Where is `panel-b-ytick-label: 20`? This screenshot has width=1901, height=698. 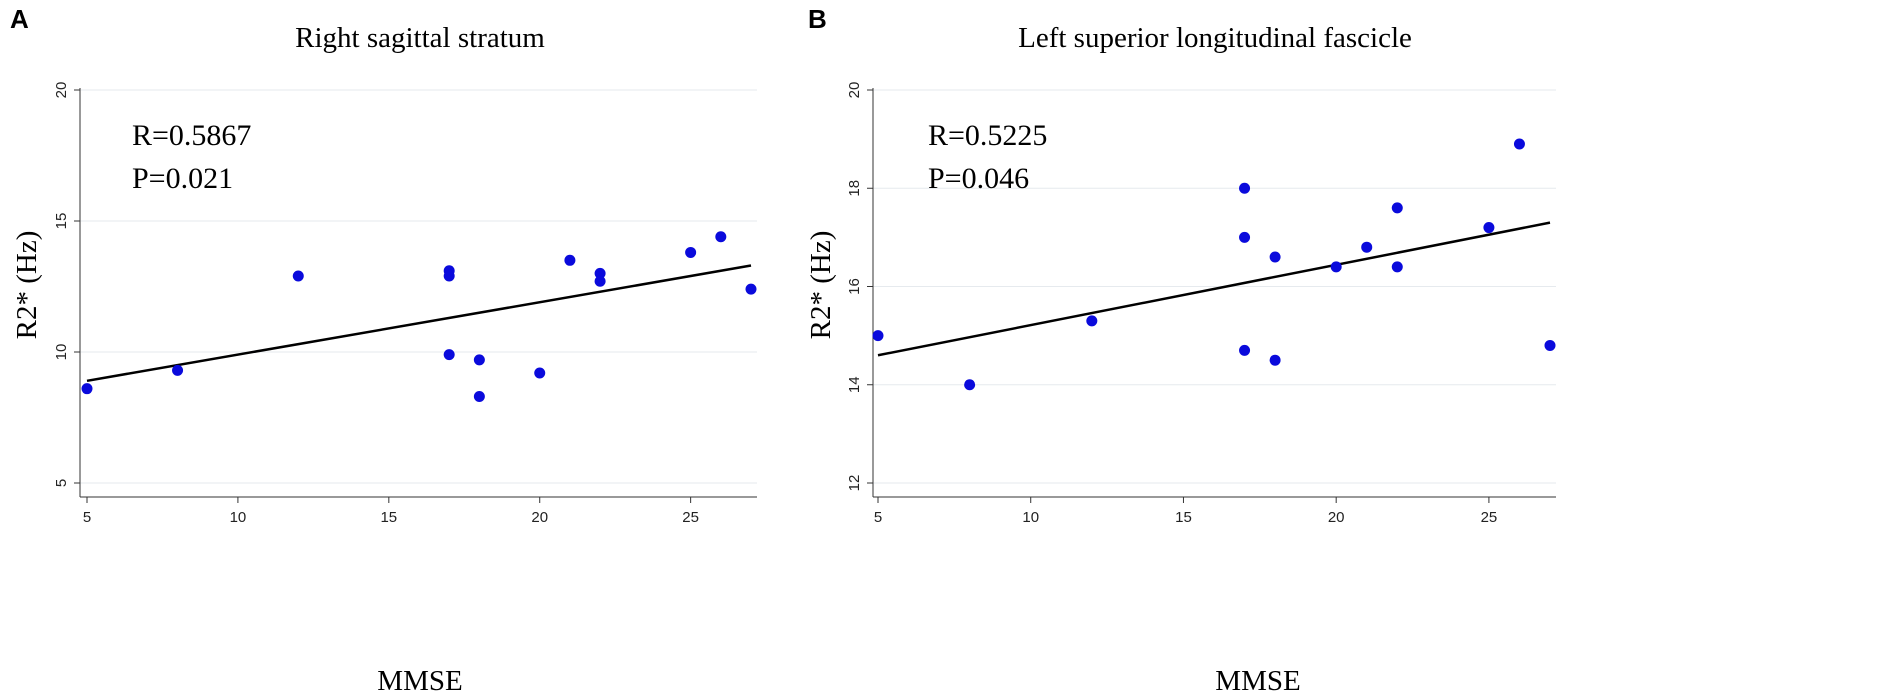 panel-b-ytick-label: 20 is located at coordinates (854, 90).